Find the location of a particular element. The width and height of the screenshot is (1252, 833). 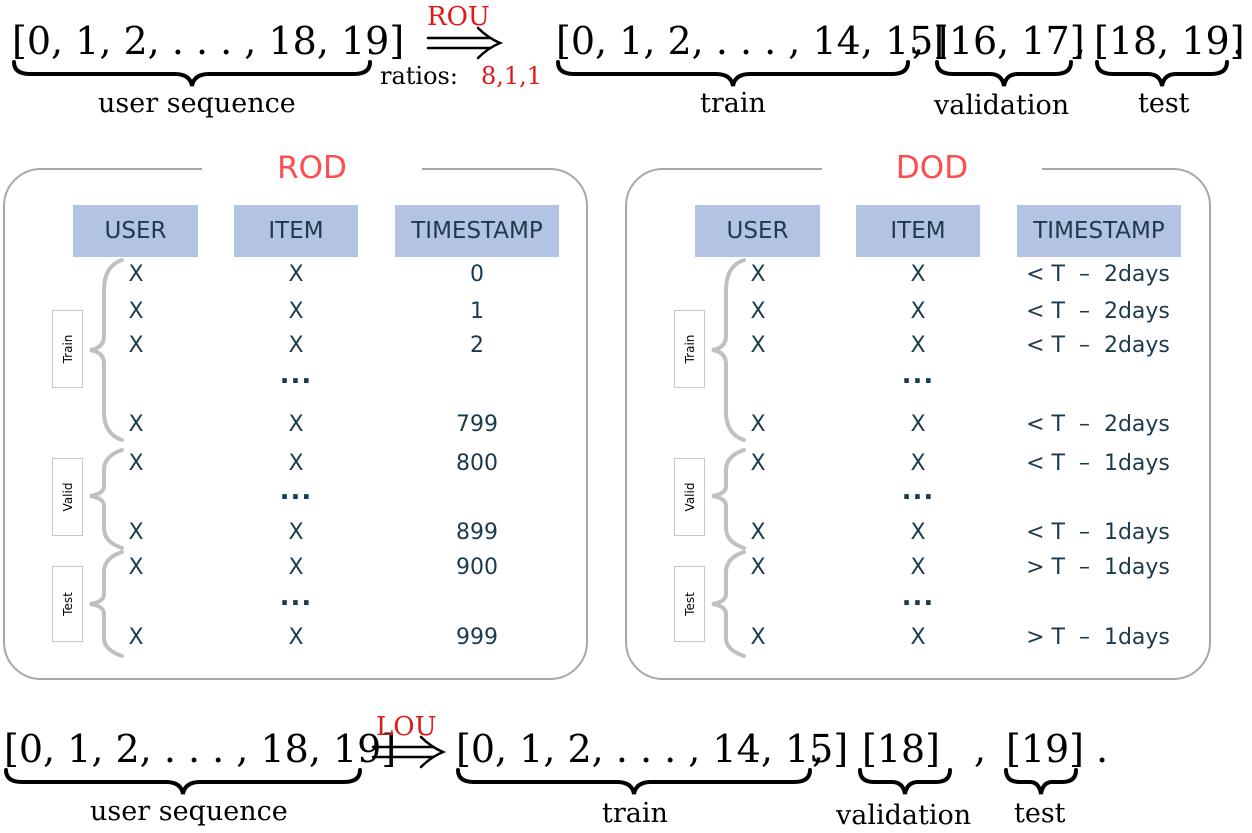

rod-header-item: ITEM is located at coordinates (296, 231).